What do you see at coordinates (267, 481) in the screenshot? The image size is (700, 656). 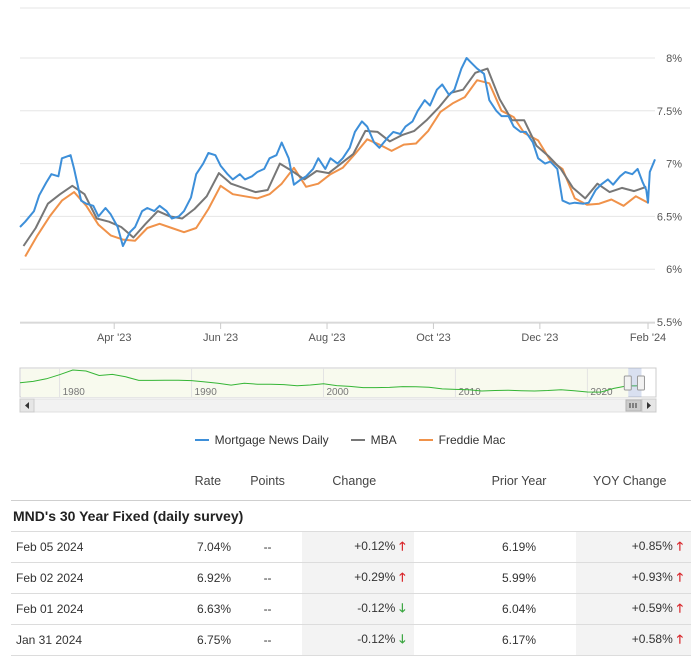 I see `header-points: Points` at bounding box center [267, 481].